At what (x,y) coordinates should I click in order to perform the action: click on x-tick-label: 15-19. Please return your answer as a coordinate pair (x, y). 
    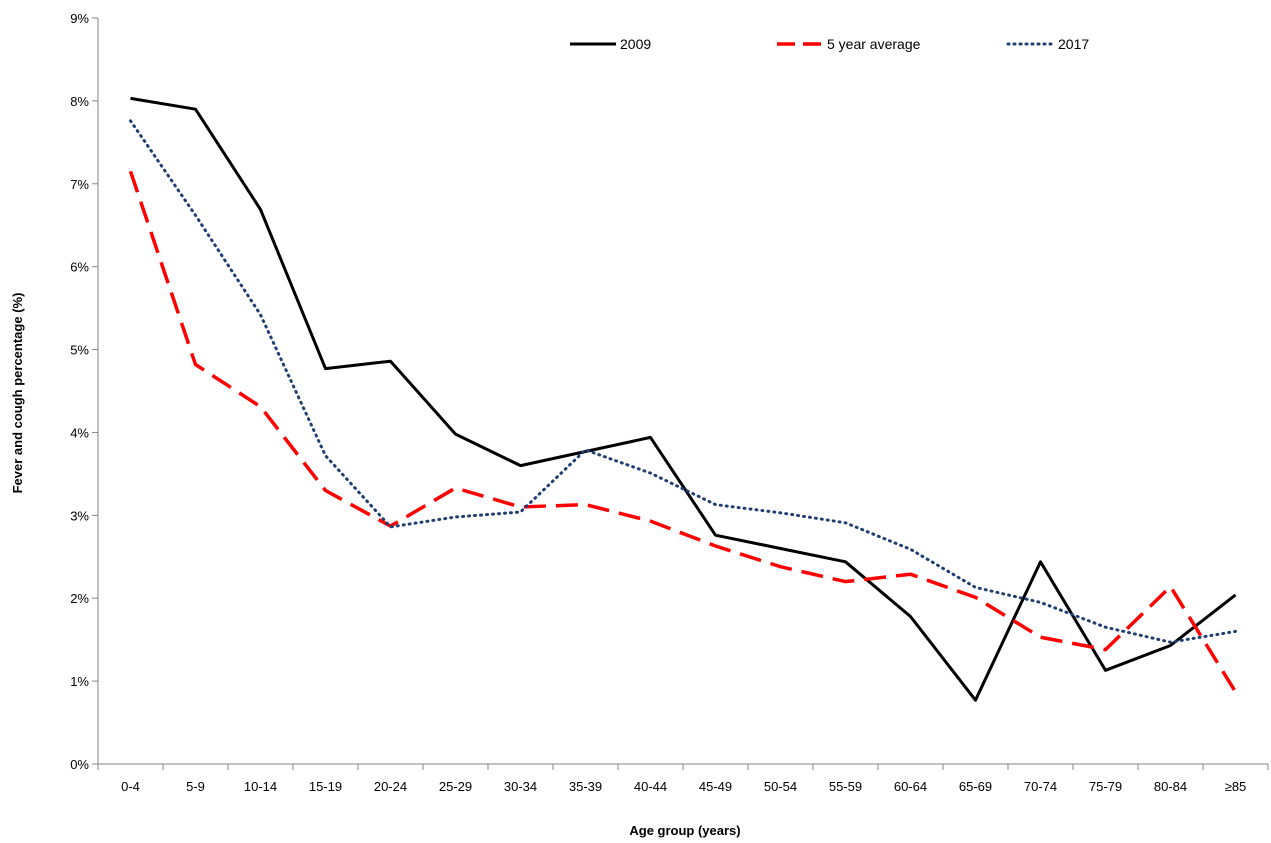
    Looking at the image, I should click on (325, 786).